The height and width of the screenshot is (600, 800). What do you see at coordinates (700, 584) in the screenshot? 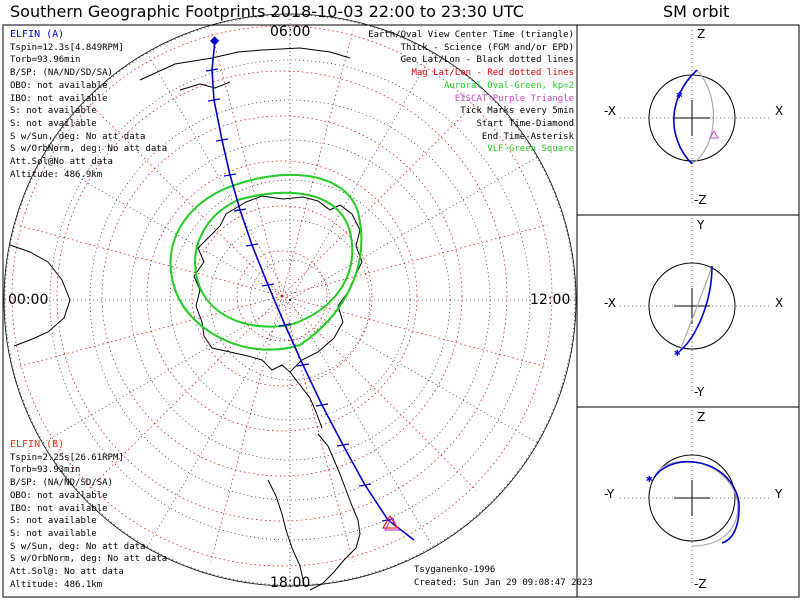
I see `orbit3-bottom: -Z` at bounding box center [700, 584].